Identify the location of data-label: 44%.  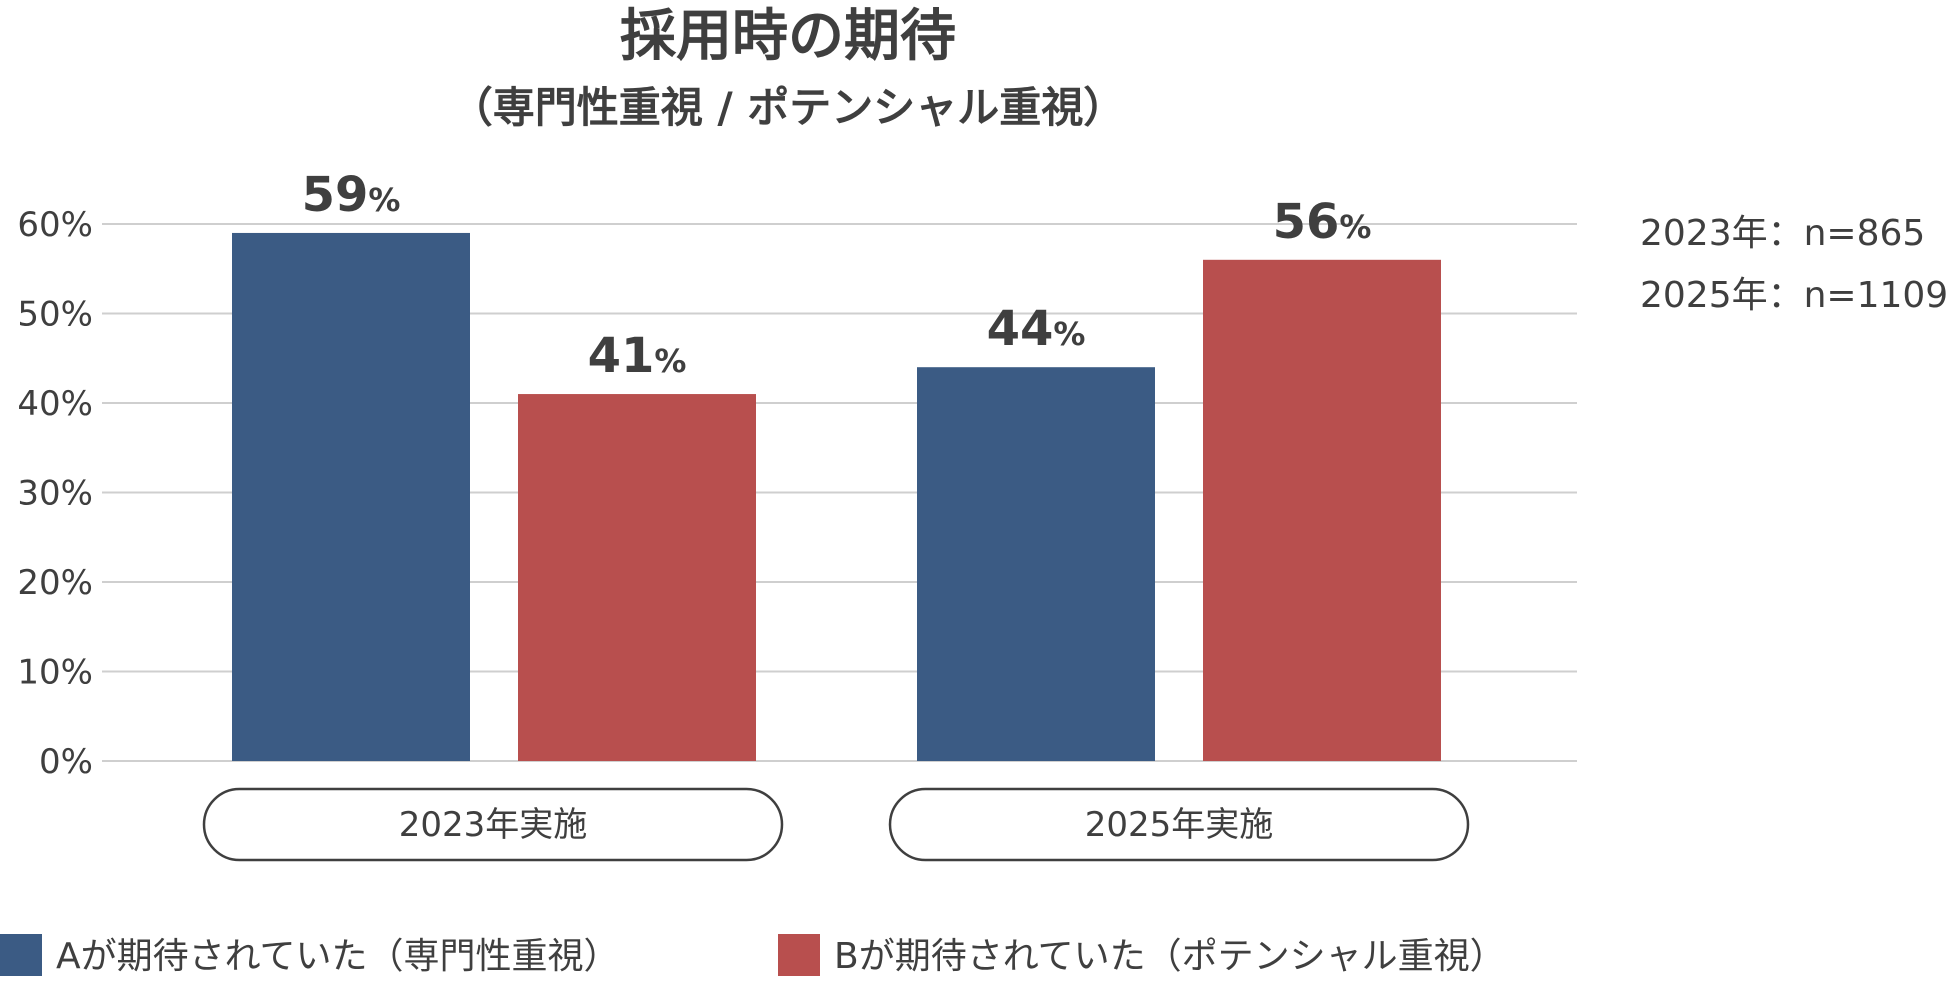
(1036, 329).